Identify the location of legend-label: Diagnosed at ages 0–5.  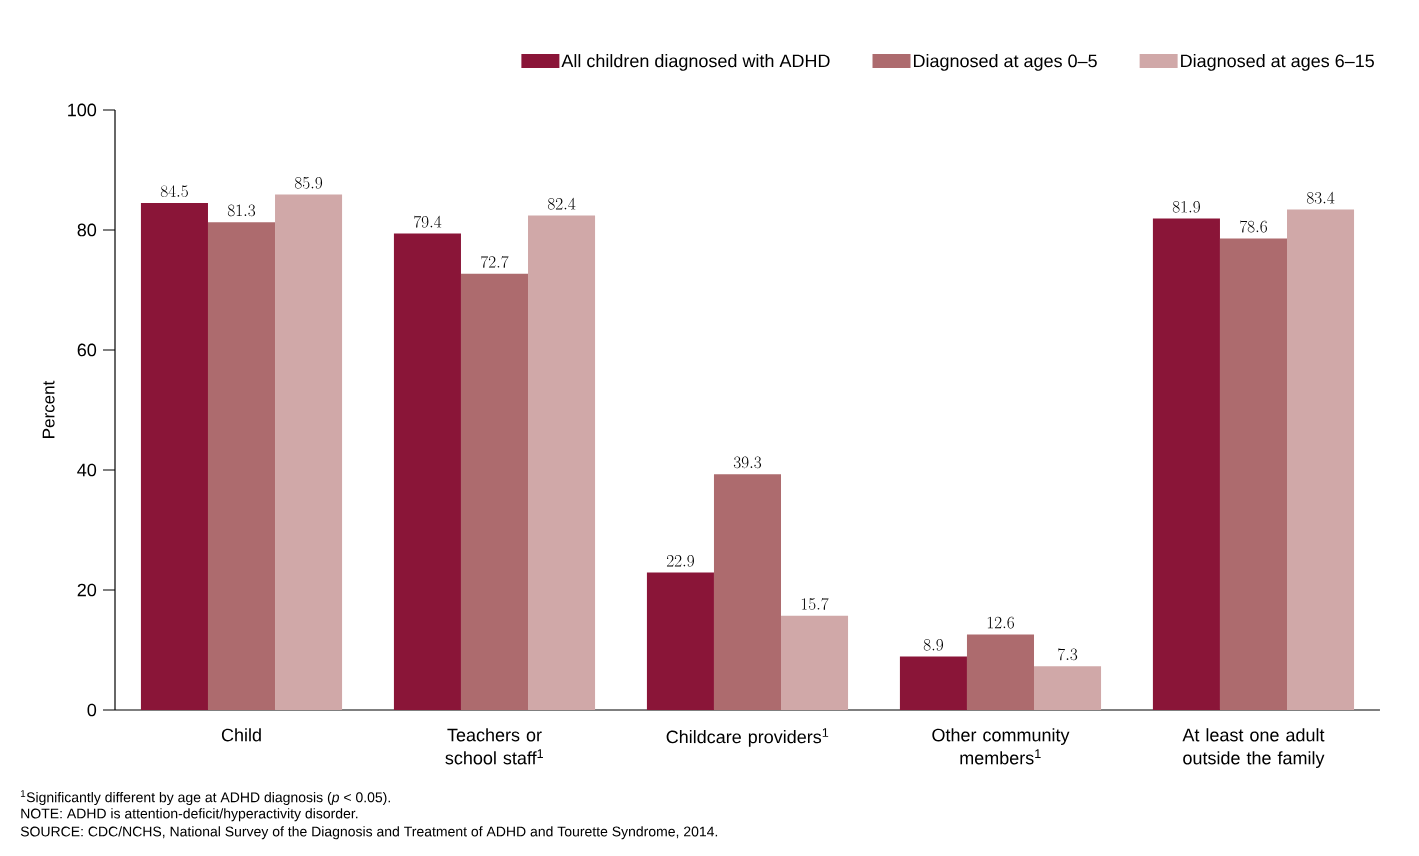
(1005, 62).